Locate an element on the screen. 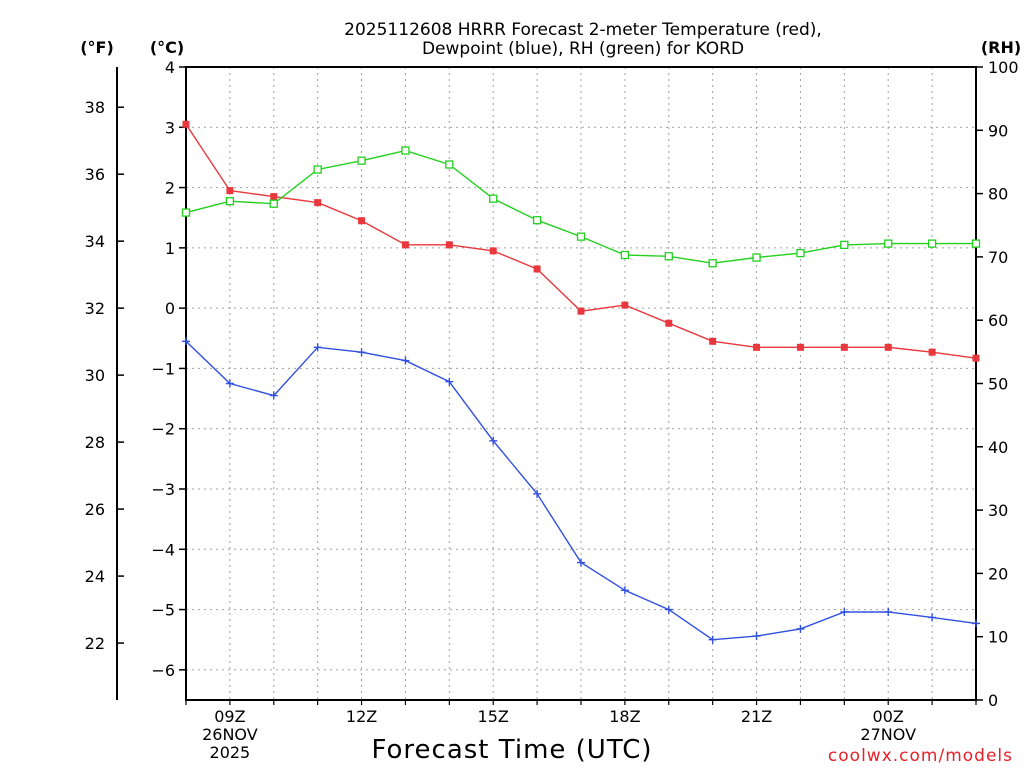 The height and width of the screenshot is (768, 1024). rh-tick-label: 0 is located at coordinates (993, 700).